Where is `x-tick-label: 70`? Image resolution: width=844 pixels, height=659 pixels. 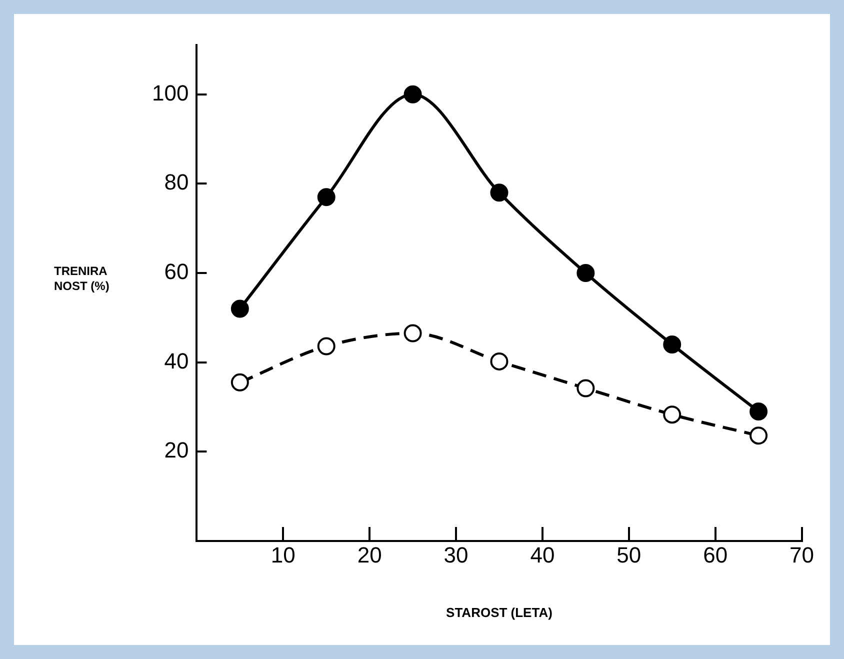
x-tick-label: 70 is located at coordinates (802, 555).